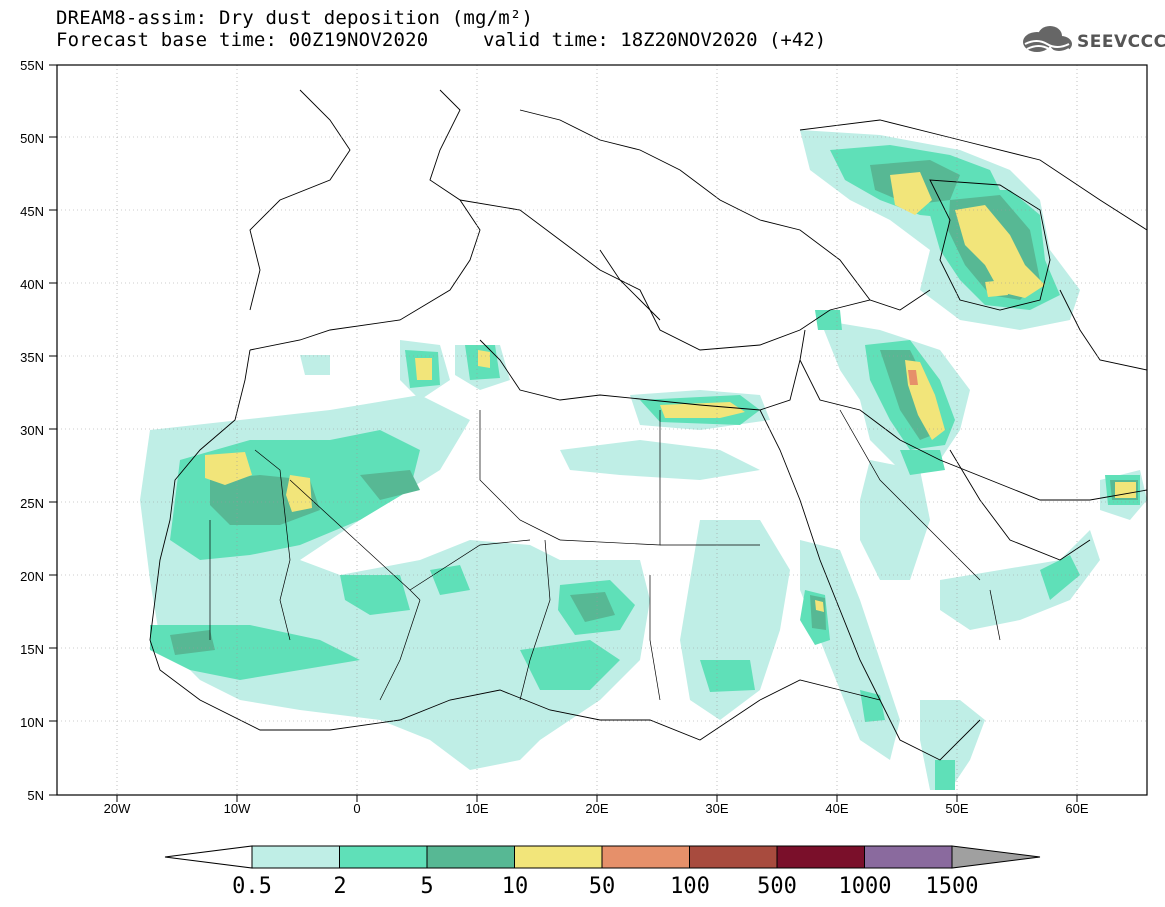  What do you see at coordinates (32, 576) in the screenshot?
I see `lat-label-20n: 20N` at bounding box center [32, 576].